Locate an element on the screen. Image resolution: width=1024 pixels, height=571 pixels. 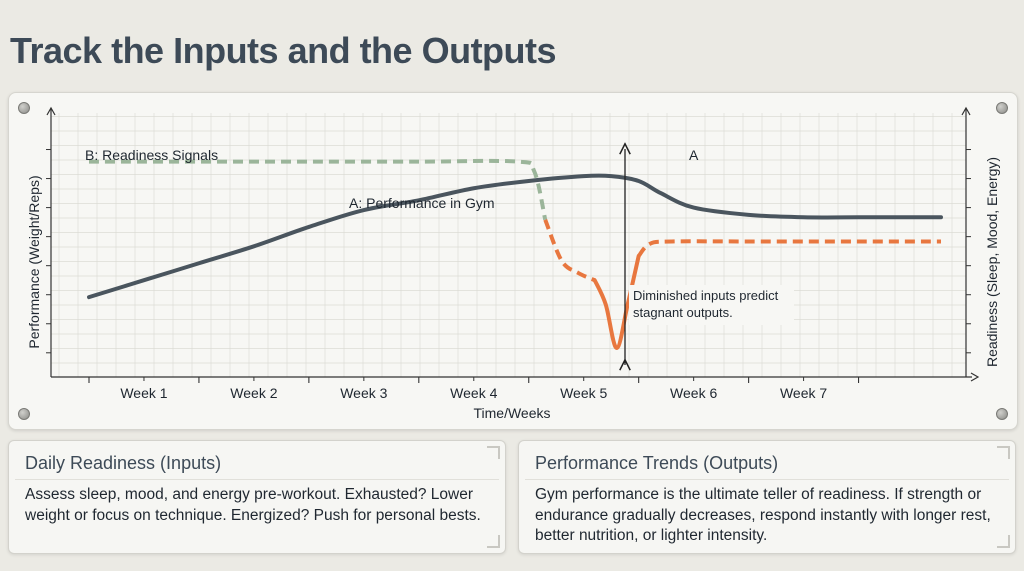
x-axis-arrow-icon is located at coordinates (975, 377).